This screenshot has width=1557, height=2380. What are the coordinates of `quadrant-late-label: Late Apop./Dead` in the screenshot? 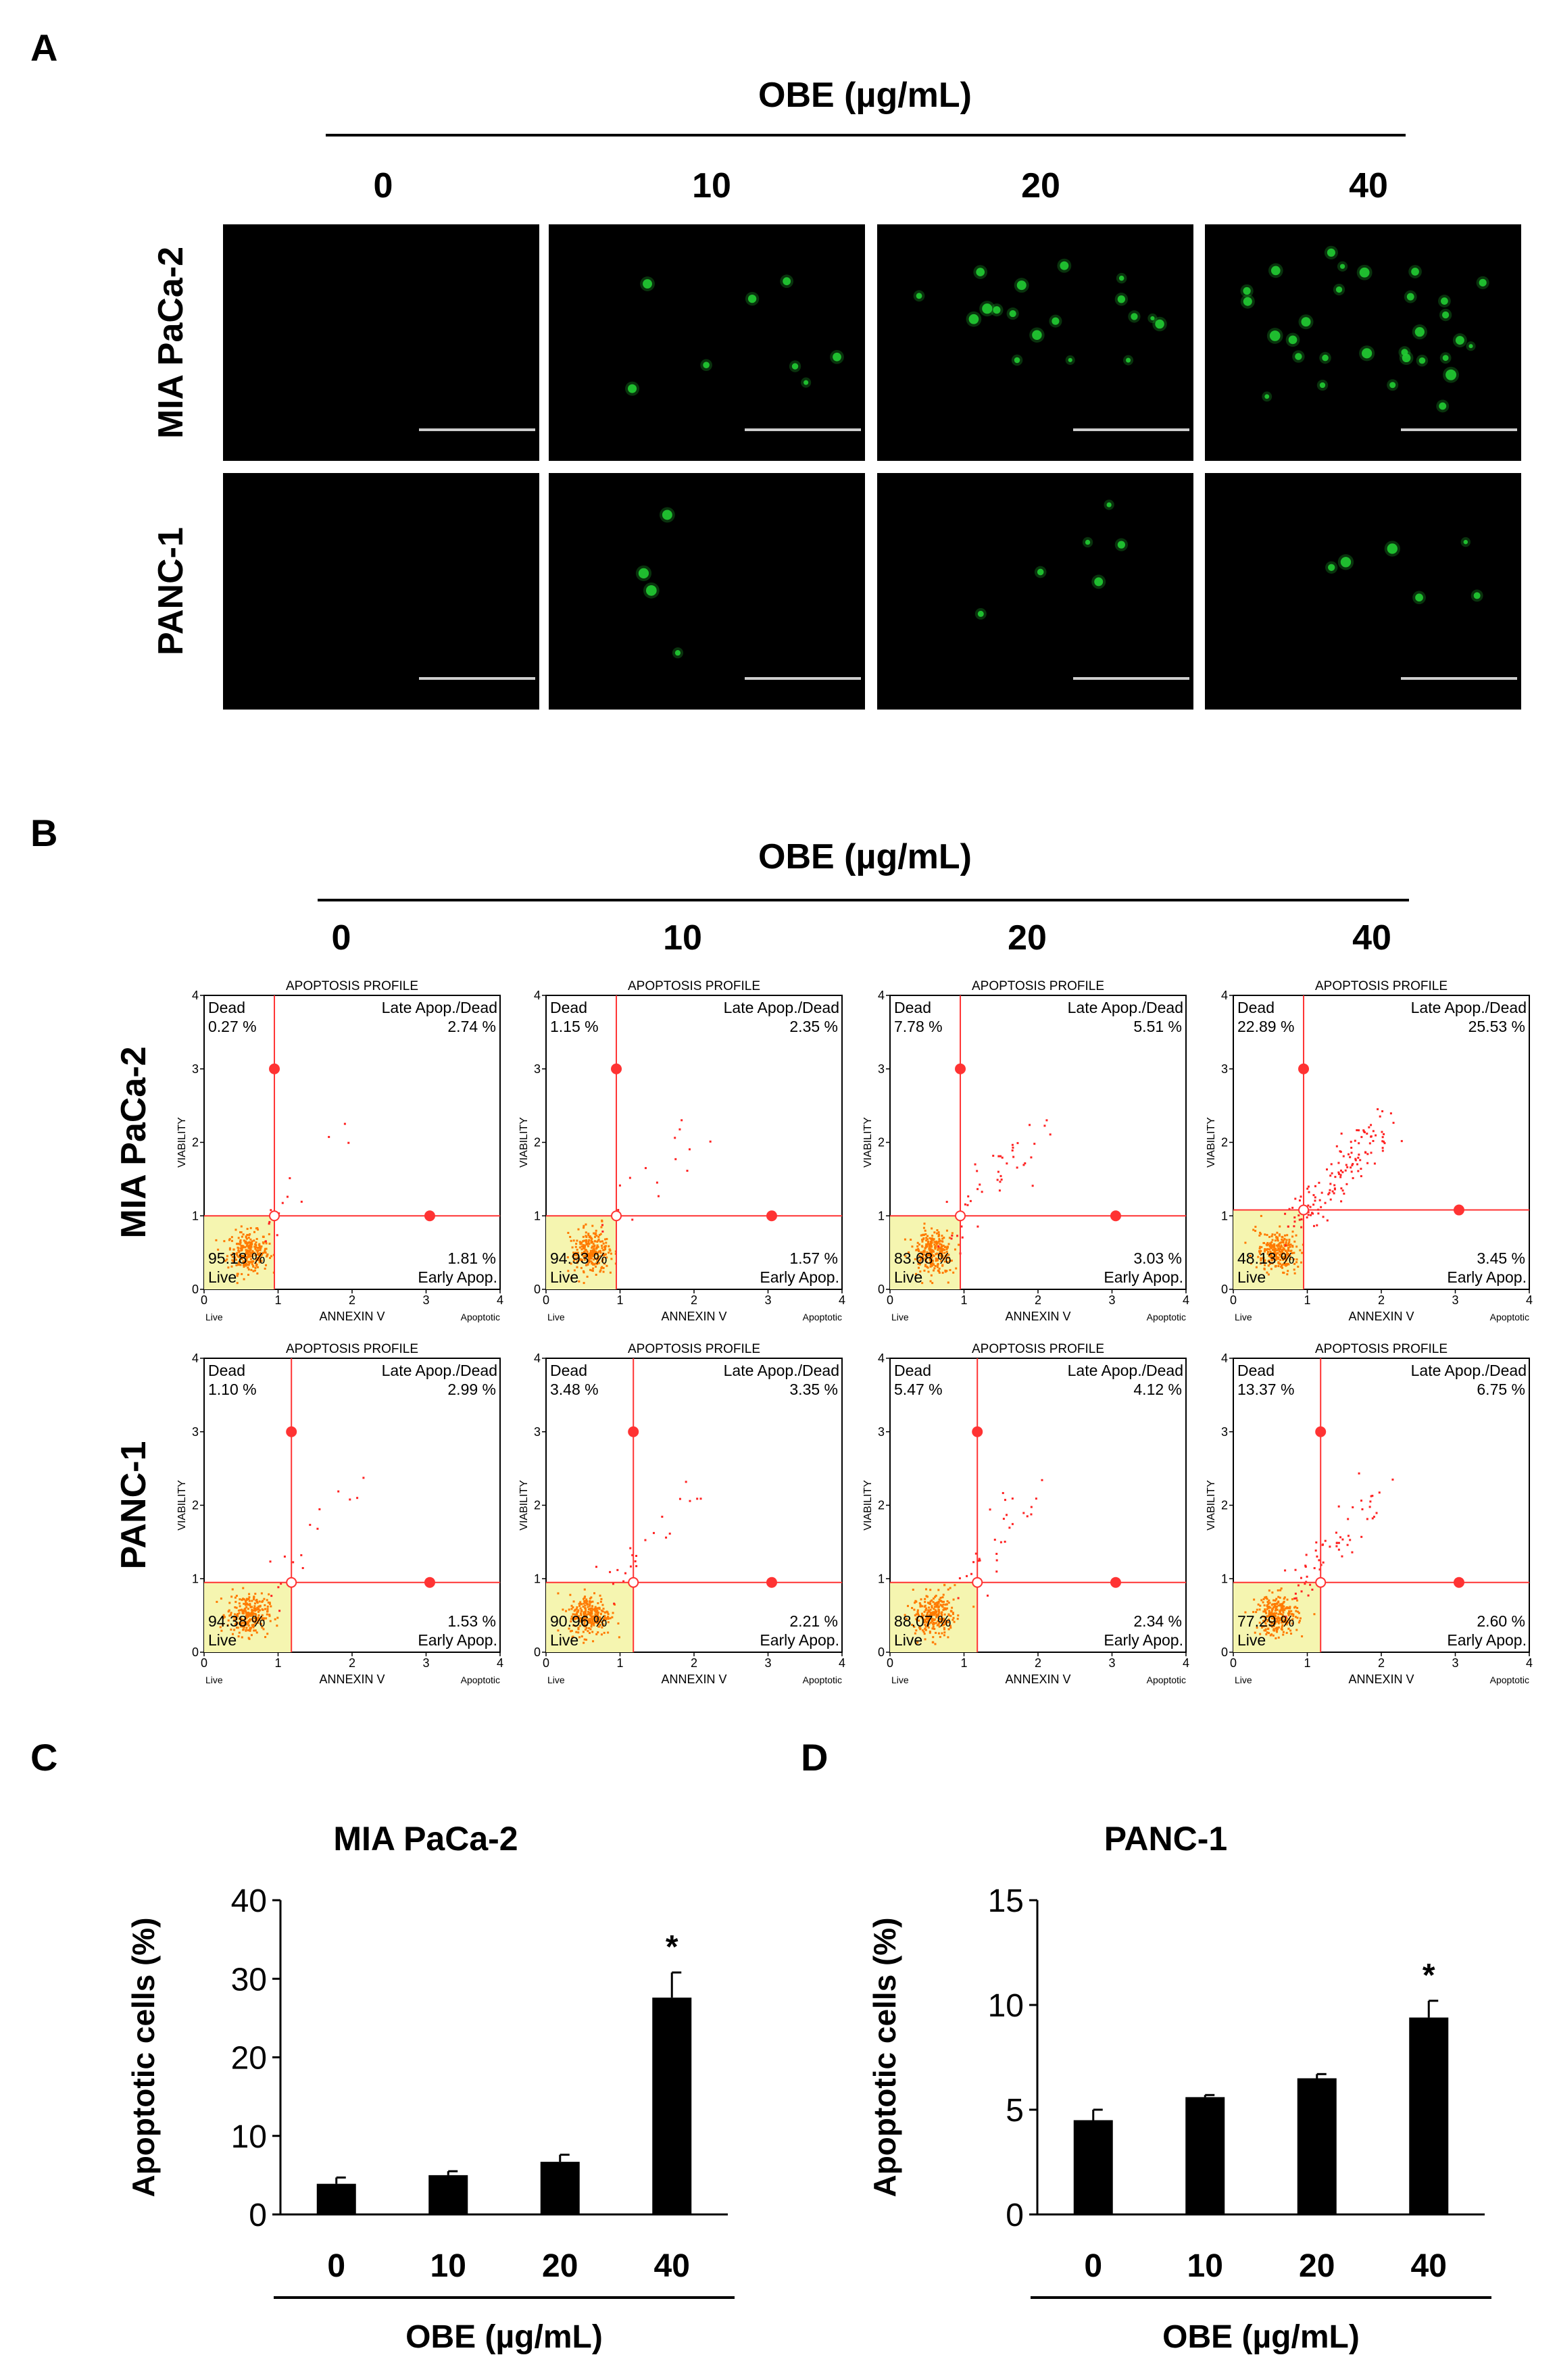 It's located at (1469, 1007).